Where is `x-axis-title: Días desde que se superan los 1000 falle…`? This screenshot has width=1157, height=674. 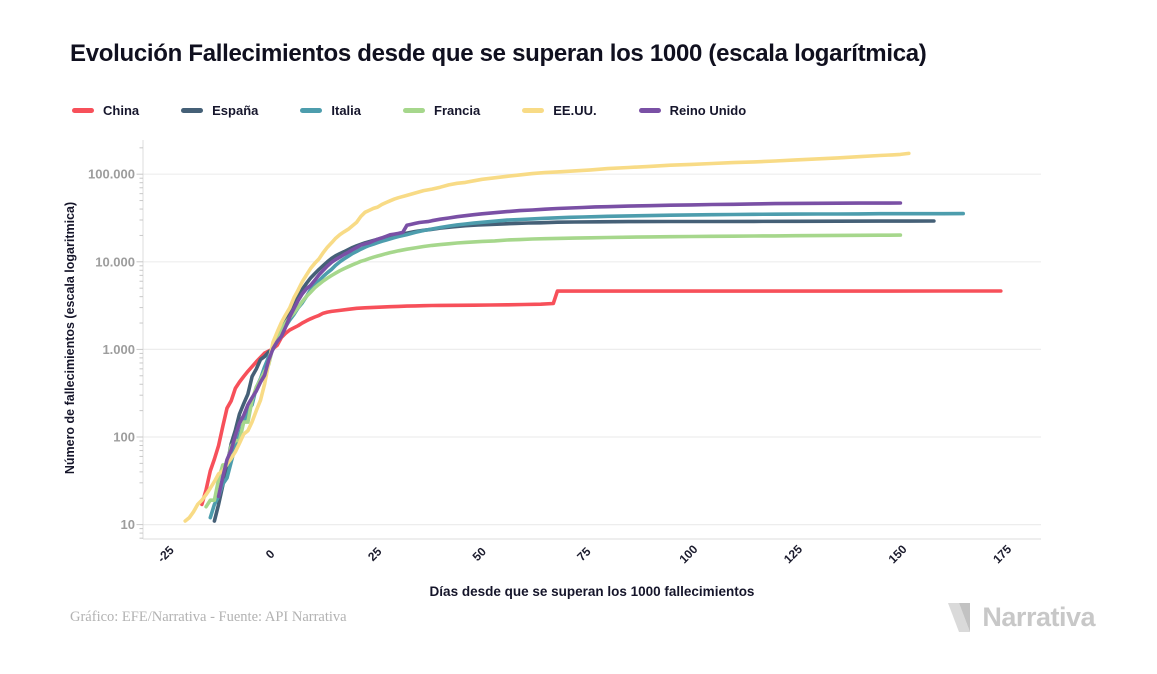
x-axis-title: Días desde que se superan los 1000 falle… is located at coordinates (592, 591).